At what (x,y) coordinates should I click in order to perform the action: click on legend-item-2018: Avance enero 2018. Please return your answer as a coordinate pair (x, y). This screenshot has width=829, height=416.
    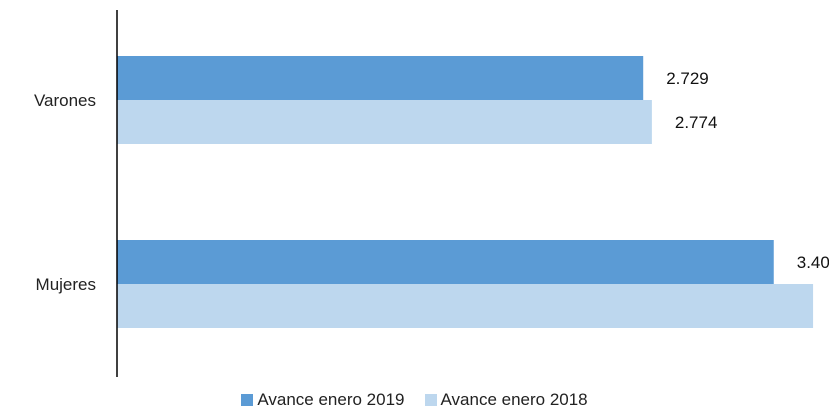
    Looking at the image, I should click on (506, 400).